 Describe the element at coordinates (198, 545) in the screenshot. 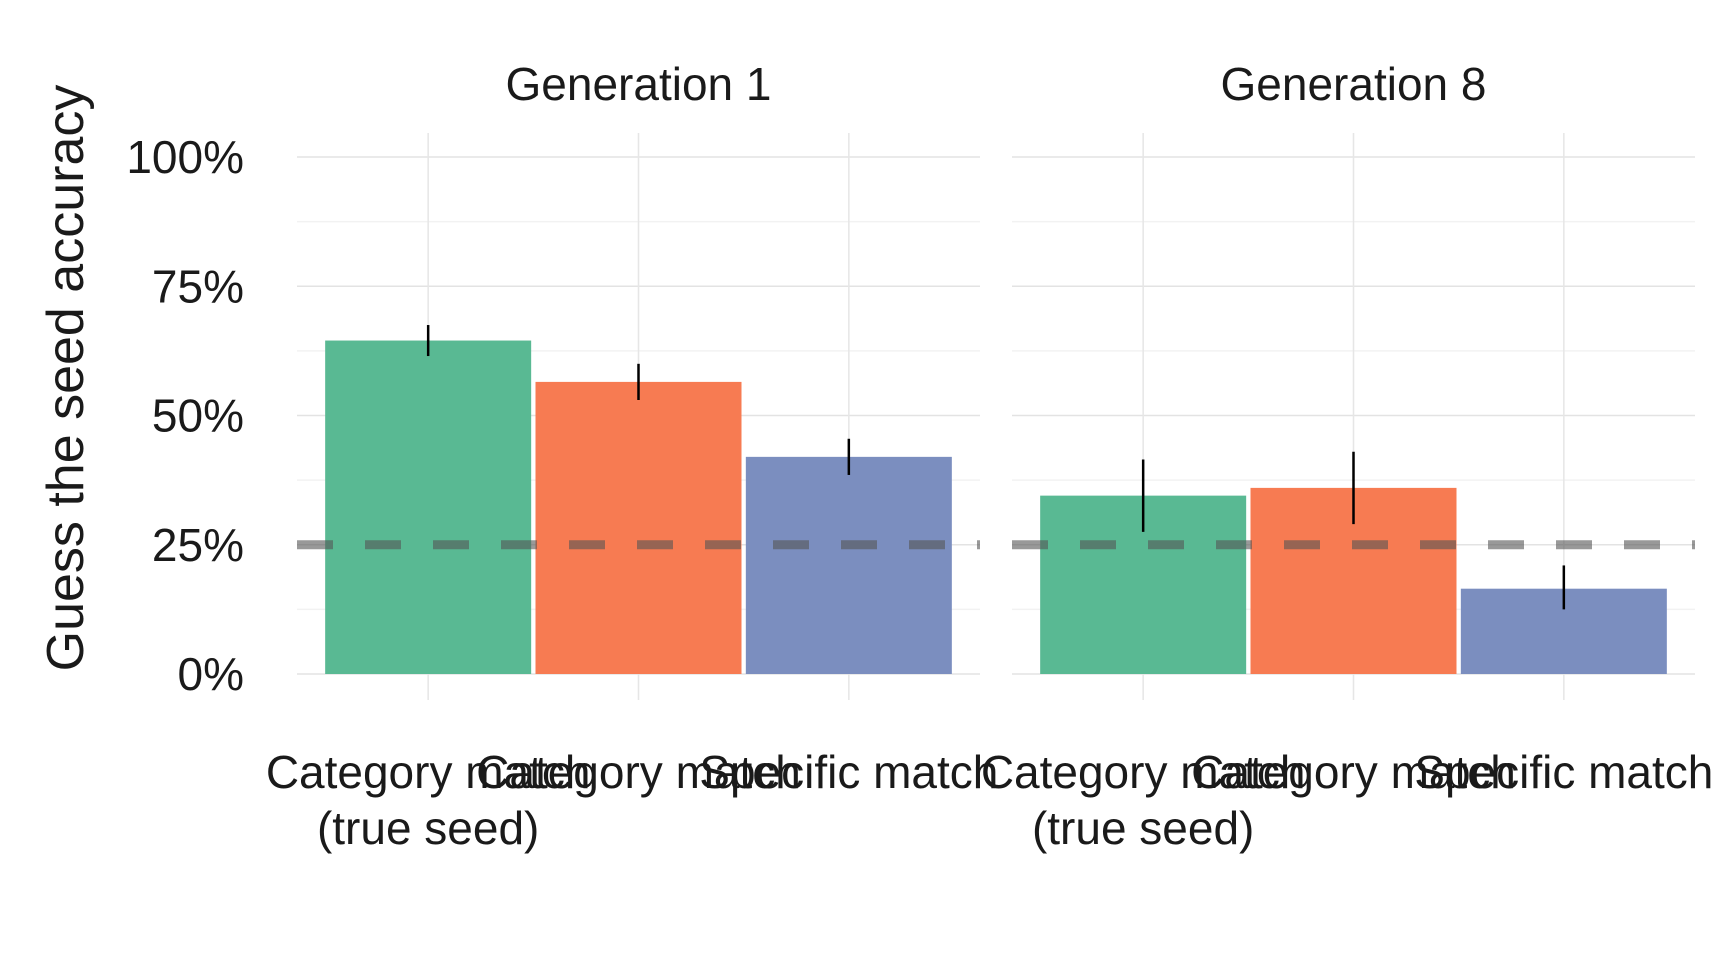

I see `y-tick-label: 25%` at that location.